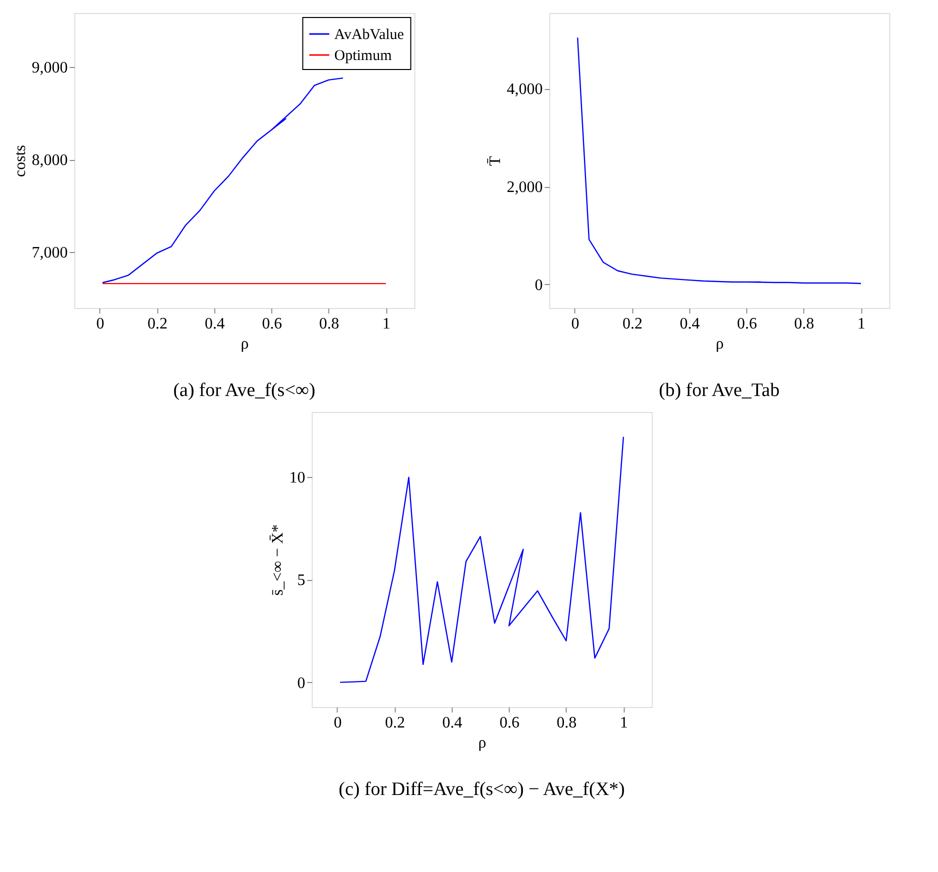 The width and height of the screenshot is (938, 872). What do you see at coordinates (524, 89) in the screenshot?
I see `y-tick-label: 4,000` at bounding box center [524, 89].